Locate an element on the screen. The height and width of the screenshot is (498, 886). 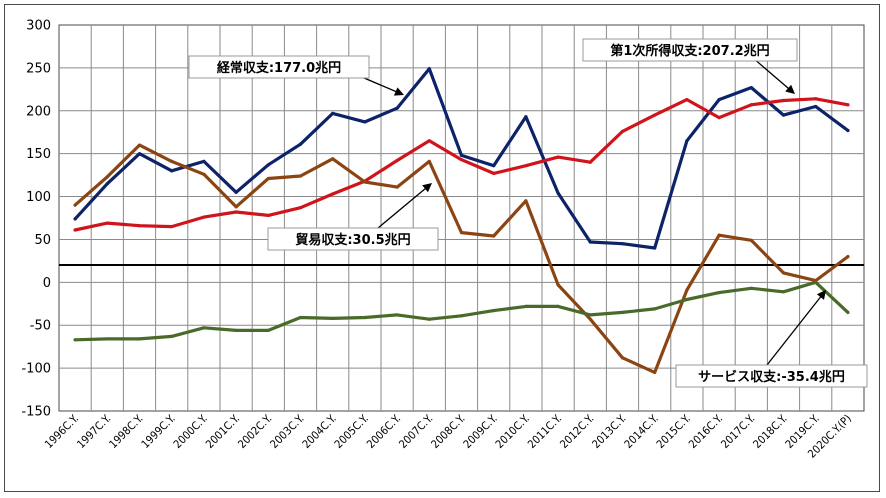
x-tick-label: 2013C.Y. is located at coordinates (609, 431).